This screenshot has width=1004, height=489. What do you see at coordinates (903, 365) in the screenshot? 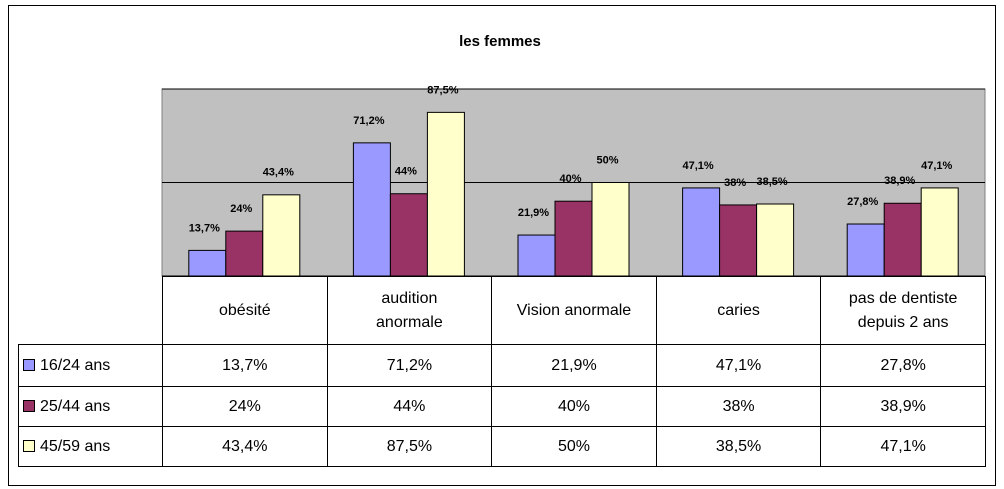
I see `table-value: 27,8%` at bounding box center [903, 365].